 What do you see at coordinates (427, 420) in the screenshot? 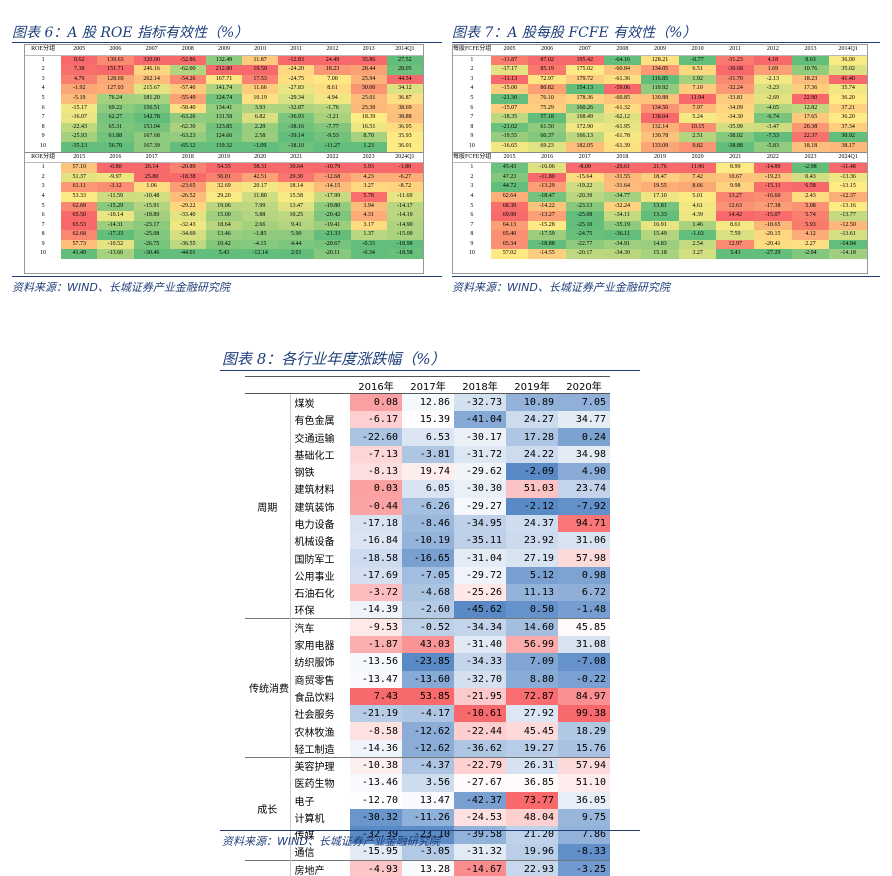
I see `industry-row: 有色金属 -6.17 15.39 -41.04 24.27 34.77` at bounding box center [427, 420].